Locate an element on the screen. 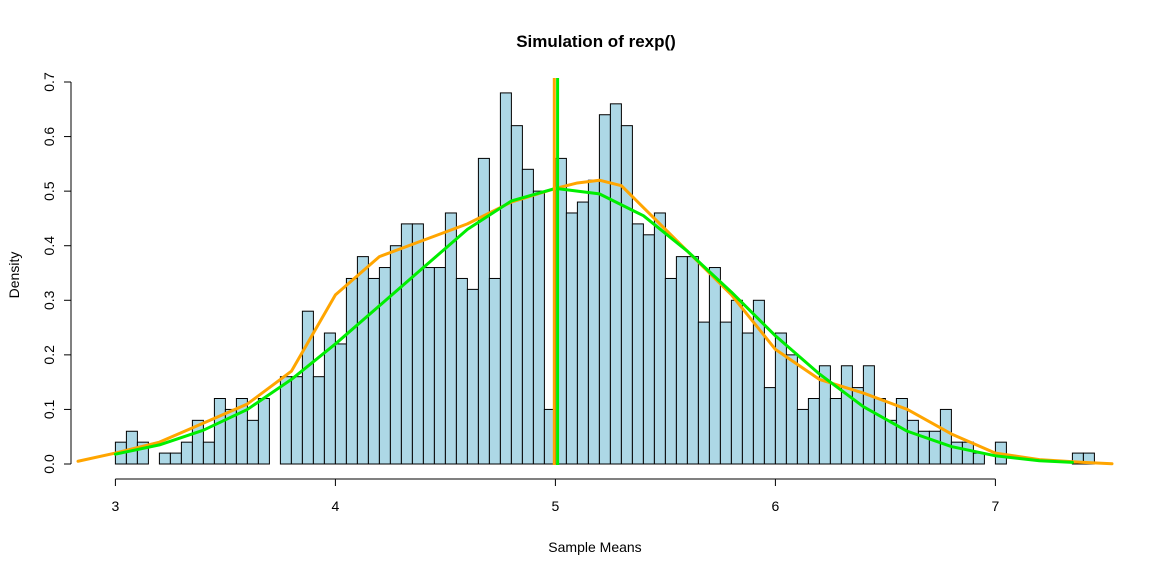 This screenshot has width=1152, height=576. mean-lines is located at coordinates (556, 271).